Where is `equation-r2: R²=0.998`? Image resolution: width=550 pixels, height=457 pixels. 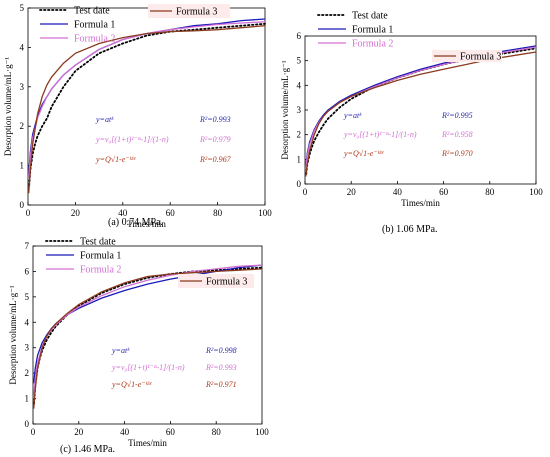 equation-r2: R²=0.998 is located at coordinates (221, 350).